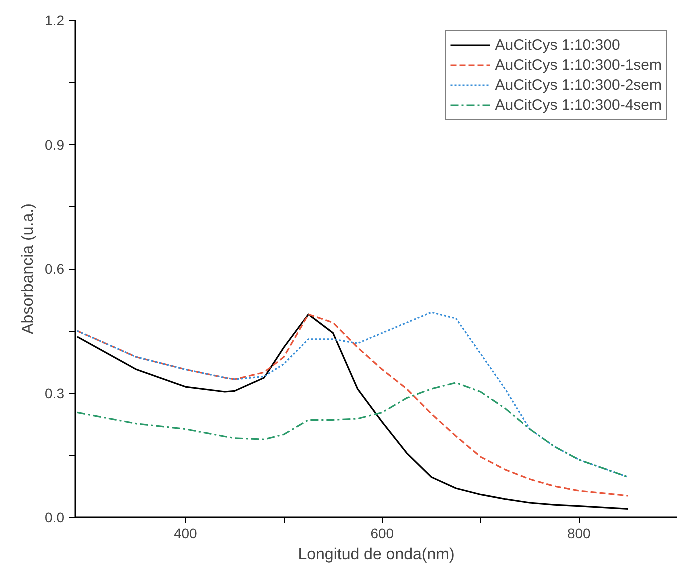 Image resolution: width=687 pixels, height=587 pixels. What do you see at coordinates (557, 45) in the screenshot?
I see `legend-label: AuCitCys 1:10:300` at bounding box center [557, 45].